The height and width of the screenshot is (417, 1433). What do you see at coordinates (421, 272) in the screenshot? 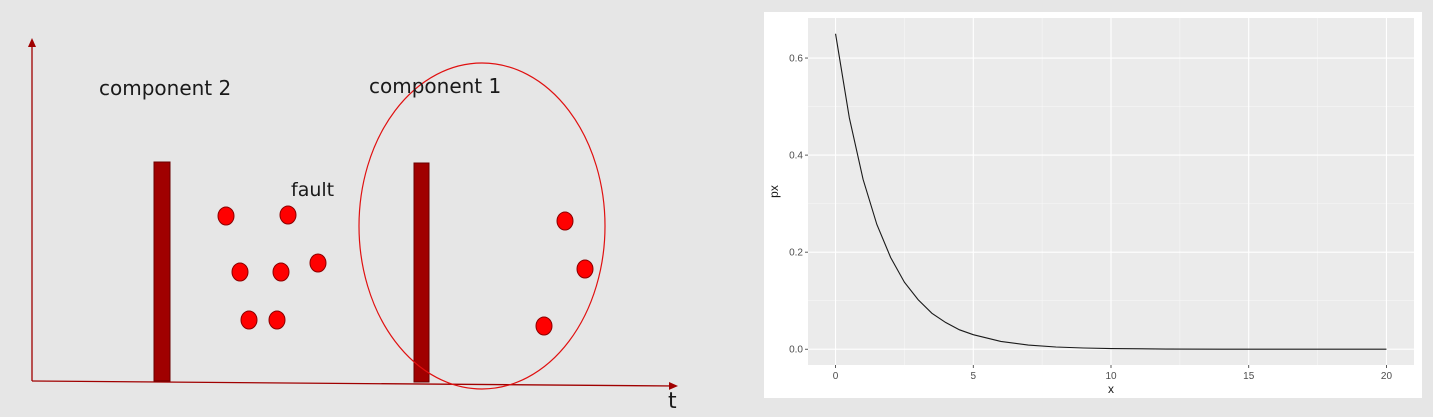
I see `component-1-bar` at bounding box center [421, 272].